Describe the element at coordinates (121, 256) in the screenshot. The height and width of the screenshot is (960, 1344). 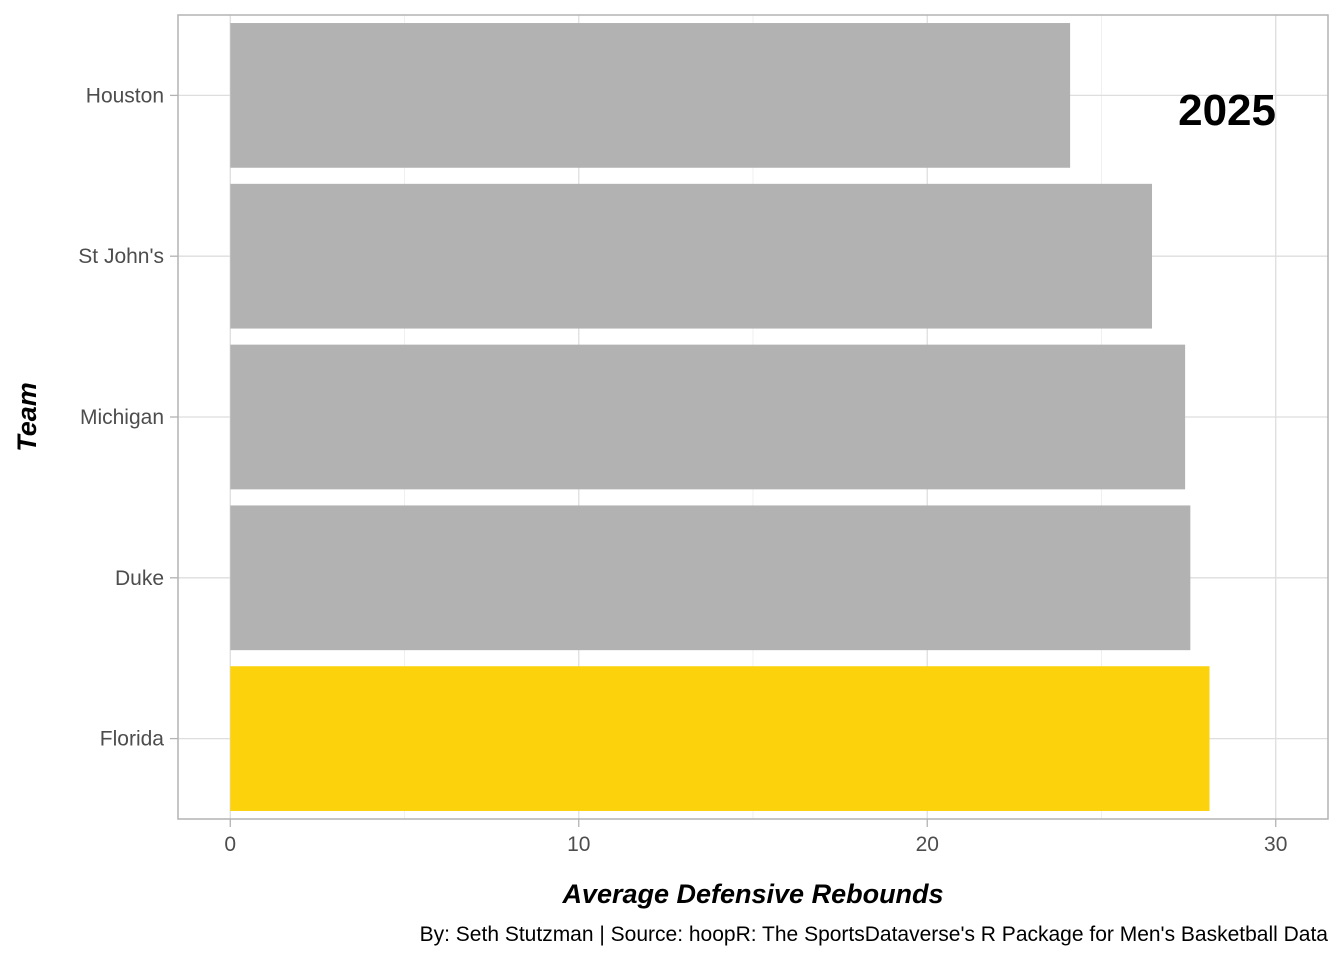
I see `y-tick-label: St John's` at that location.